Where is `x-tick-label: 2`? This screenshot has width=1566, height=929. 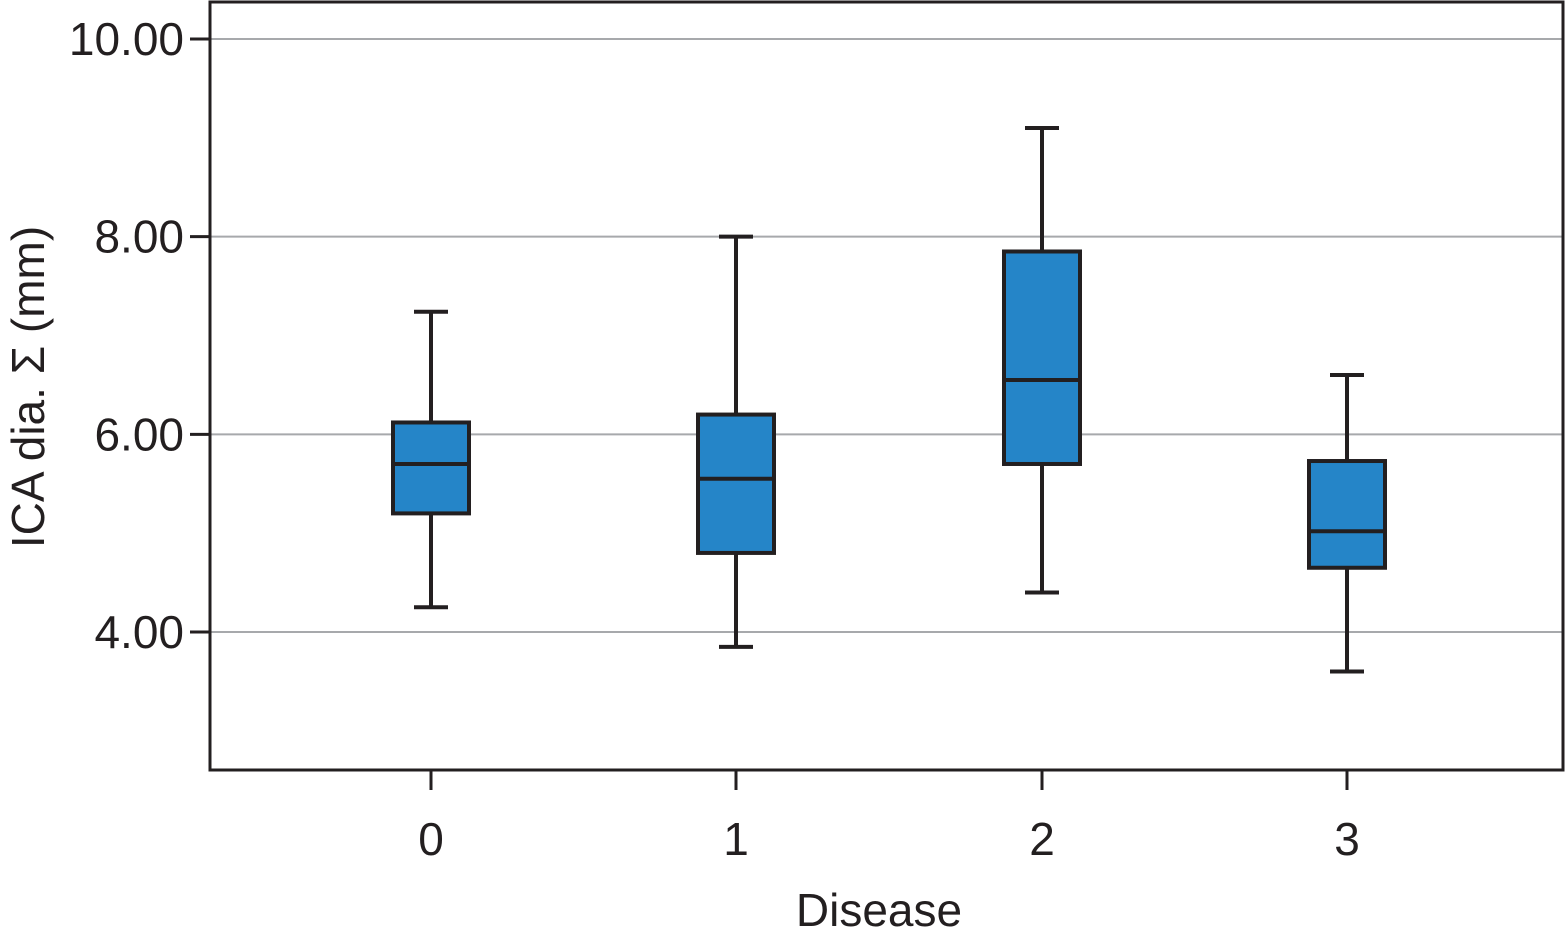 x-tick-label: 2 is located at coordinates (1042, 839).